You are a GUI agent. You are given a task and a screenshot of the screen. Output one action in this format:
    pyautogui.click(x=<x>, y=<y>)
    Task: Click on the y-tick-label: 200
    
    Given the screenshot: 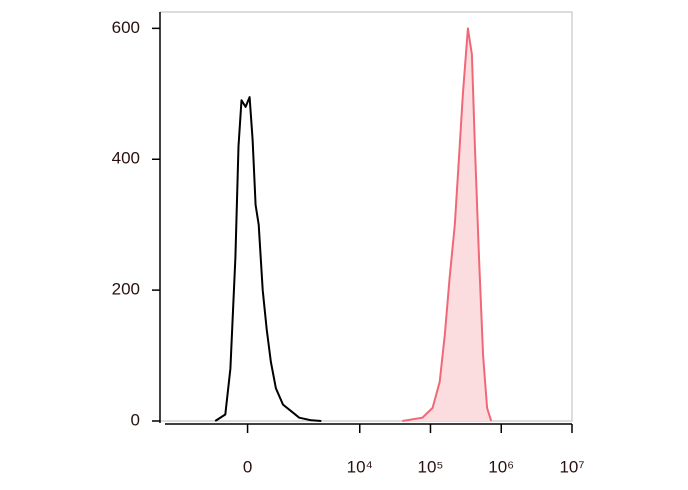 What is the action you would take?
    pyautogui.click(x=126, y=289)
    